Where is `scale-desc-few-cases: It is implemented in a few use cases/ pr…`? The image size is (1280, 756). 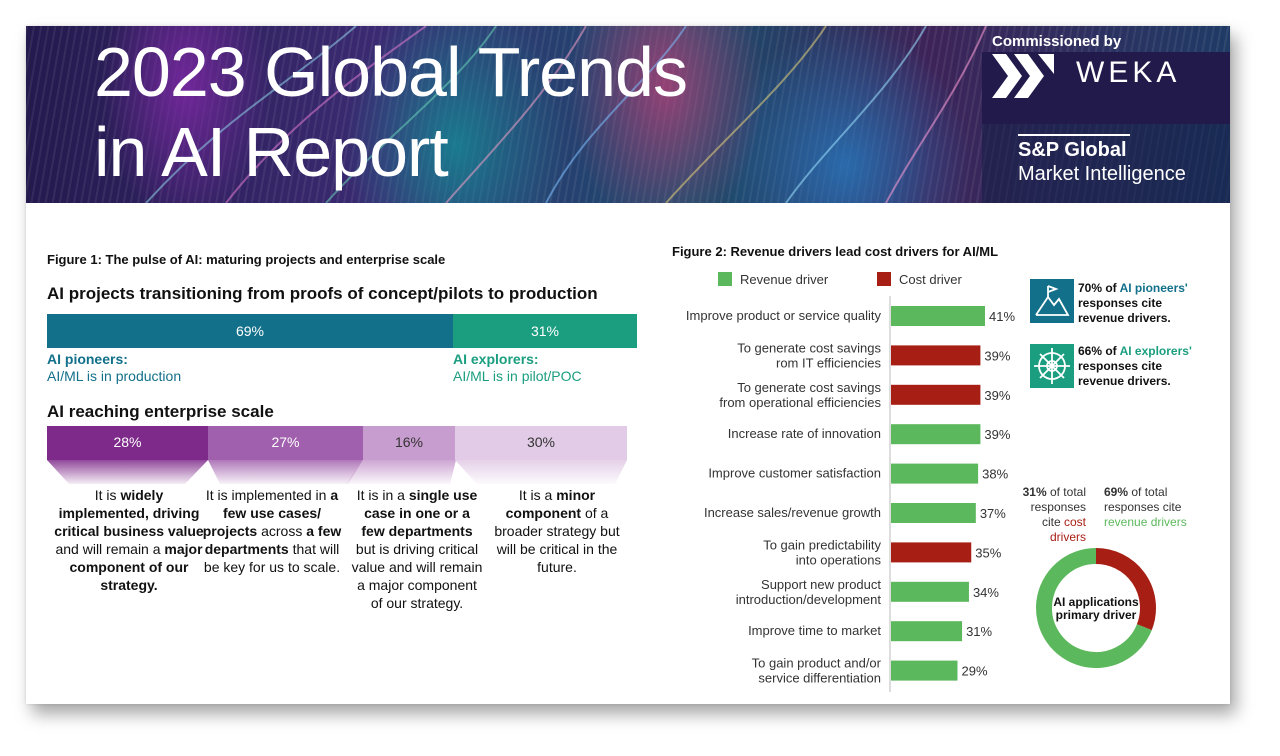 scale-desc-few-cases: It is implemented in a few use cases/ pr… is located at coordinates (272, 531).